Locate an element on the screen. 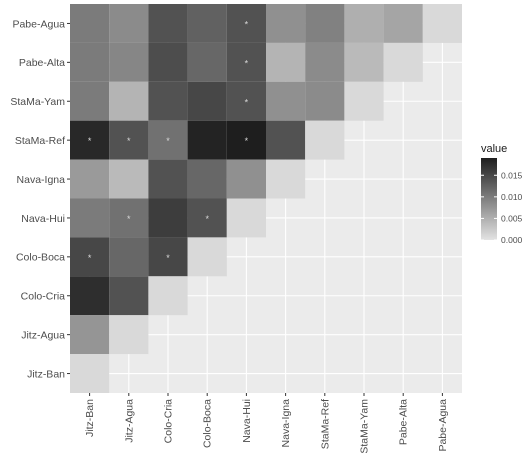 The image size is (531, 453). y-tick-label: StaMa-Ref is located at coordinates (40, 141).